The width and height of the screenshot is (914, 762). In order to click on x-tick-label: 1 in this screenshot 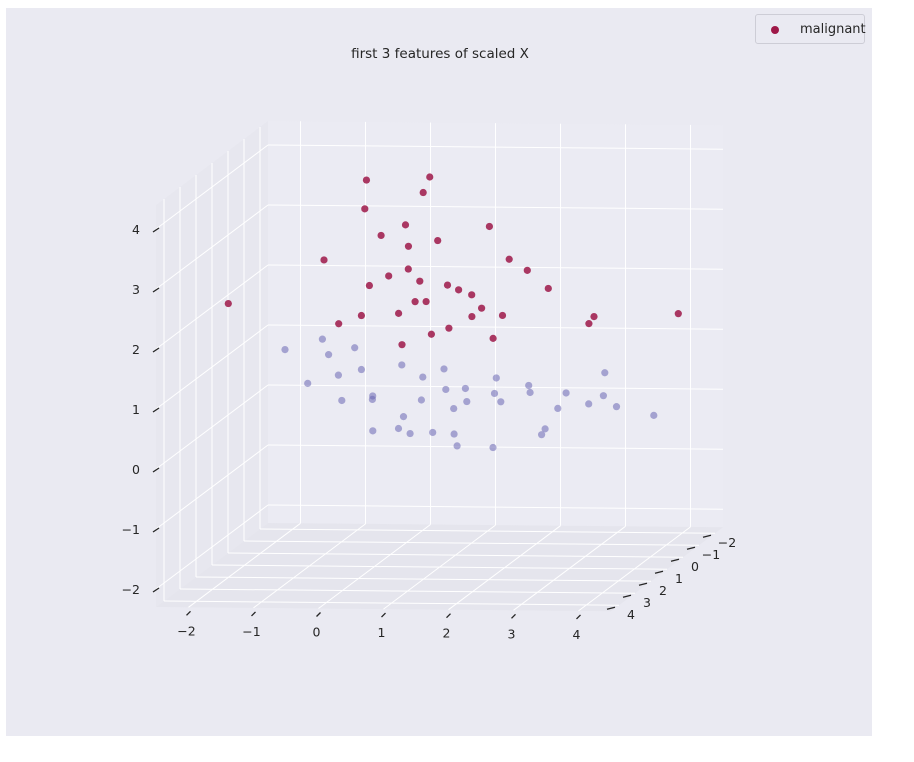, I will do `click(382, 632)`.